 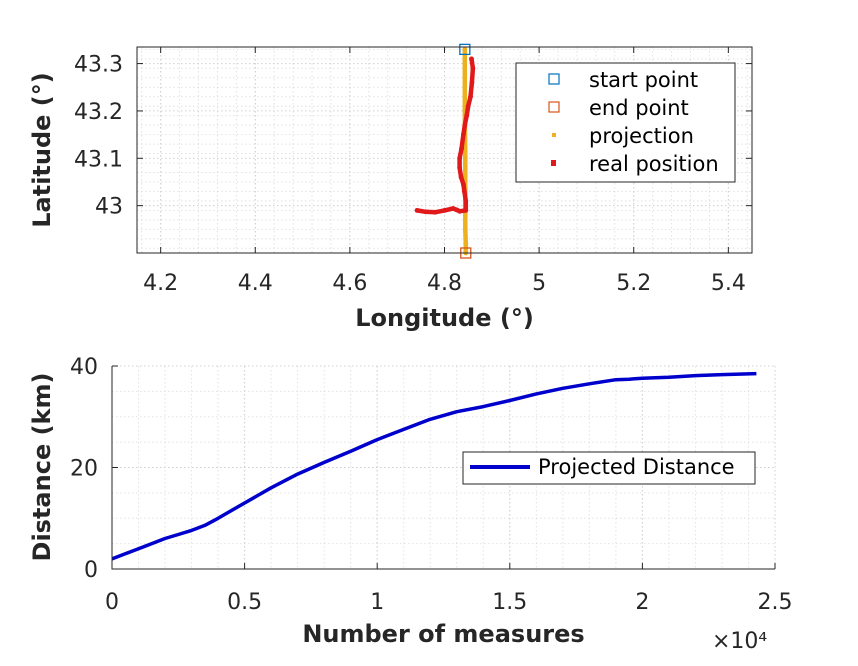 What do you see at coordinates (109, 207) in the screenshot?
I see `latlon-y-tick-label: 43` at bounding box center [109, 207].